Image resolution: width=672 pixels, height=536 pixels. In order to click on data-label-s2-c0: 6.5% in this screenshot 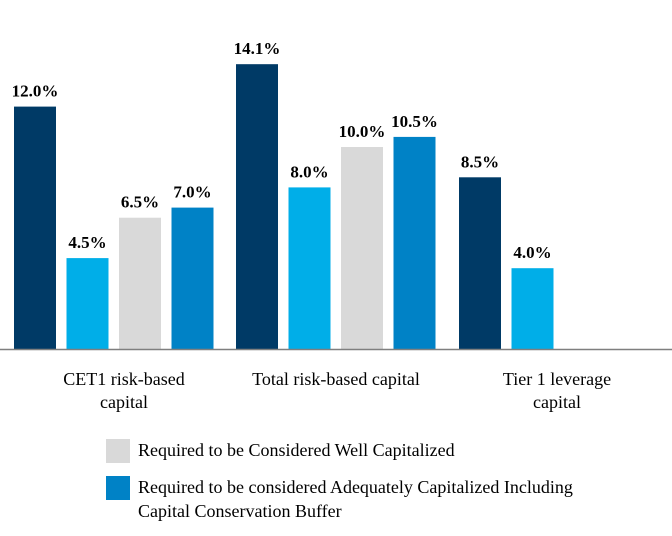, I will do `click(140, 202)`.